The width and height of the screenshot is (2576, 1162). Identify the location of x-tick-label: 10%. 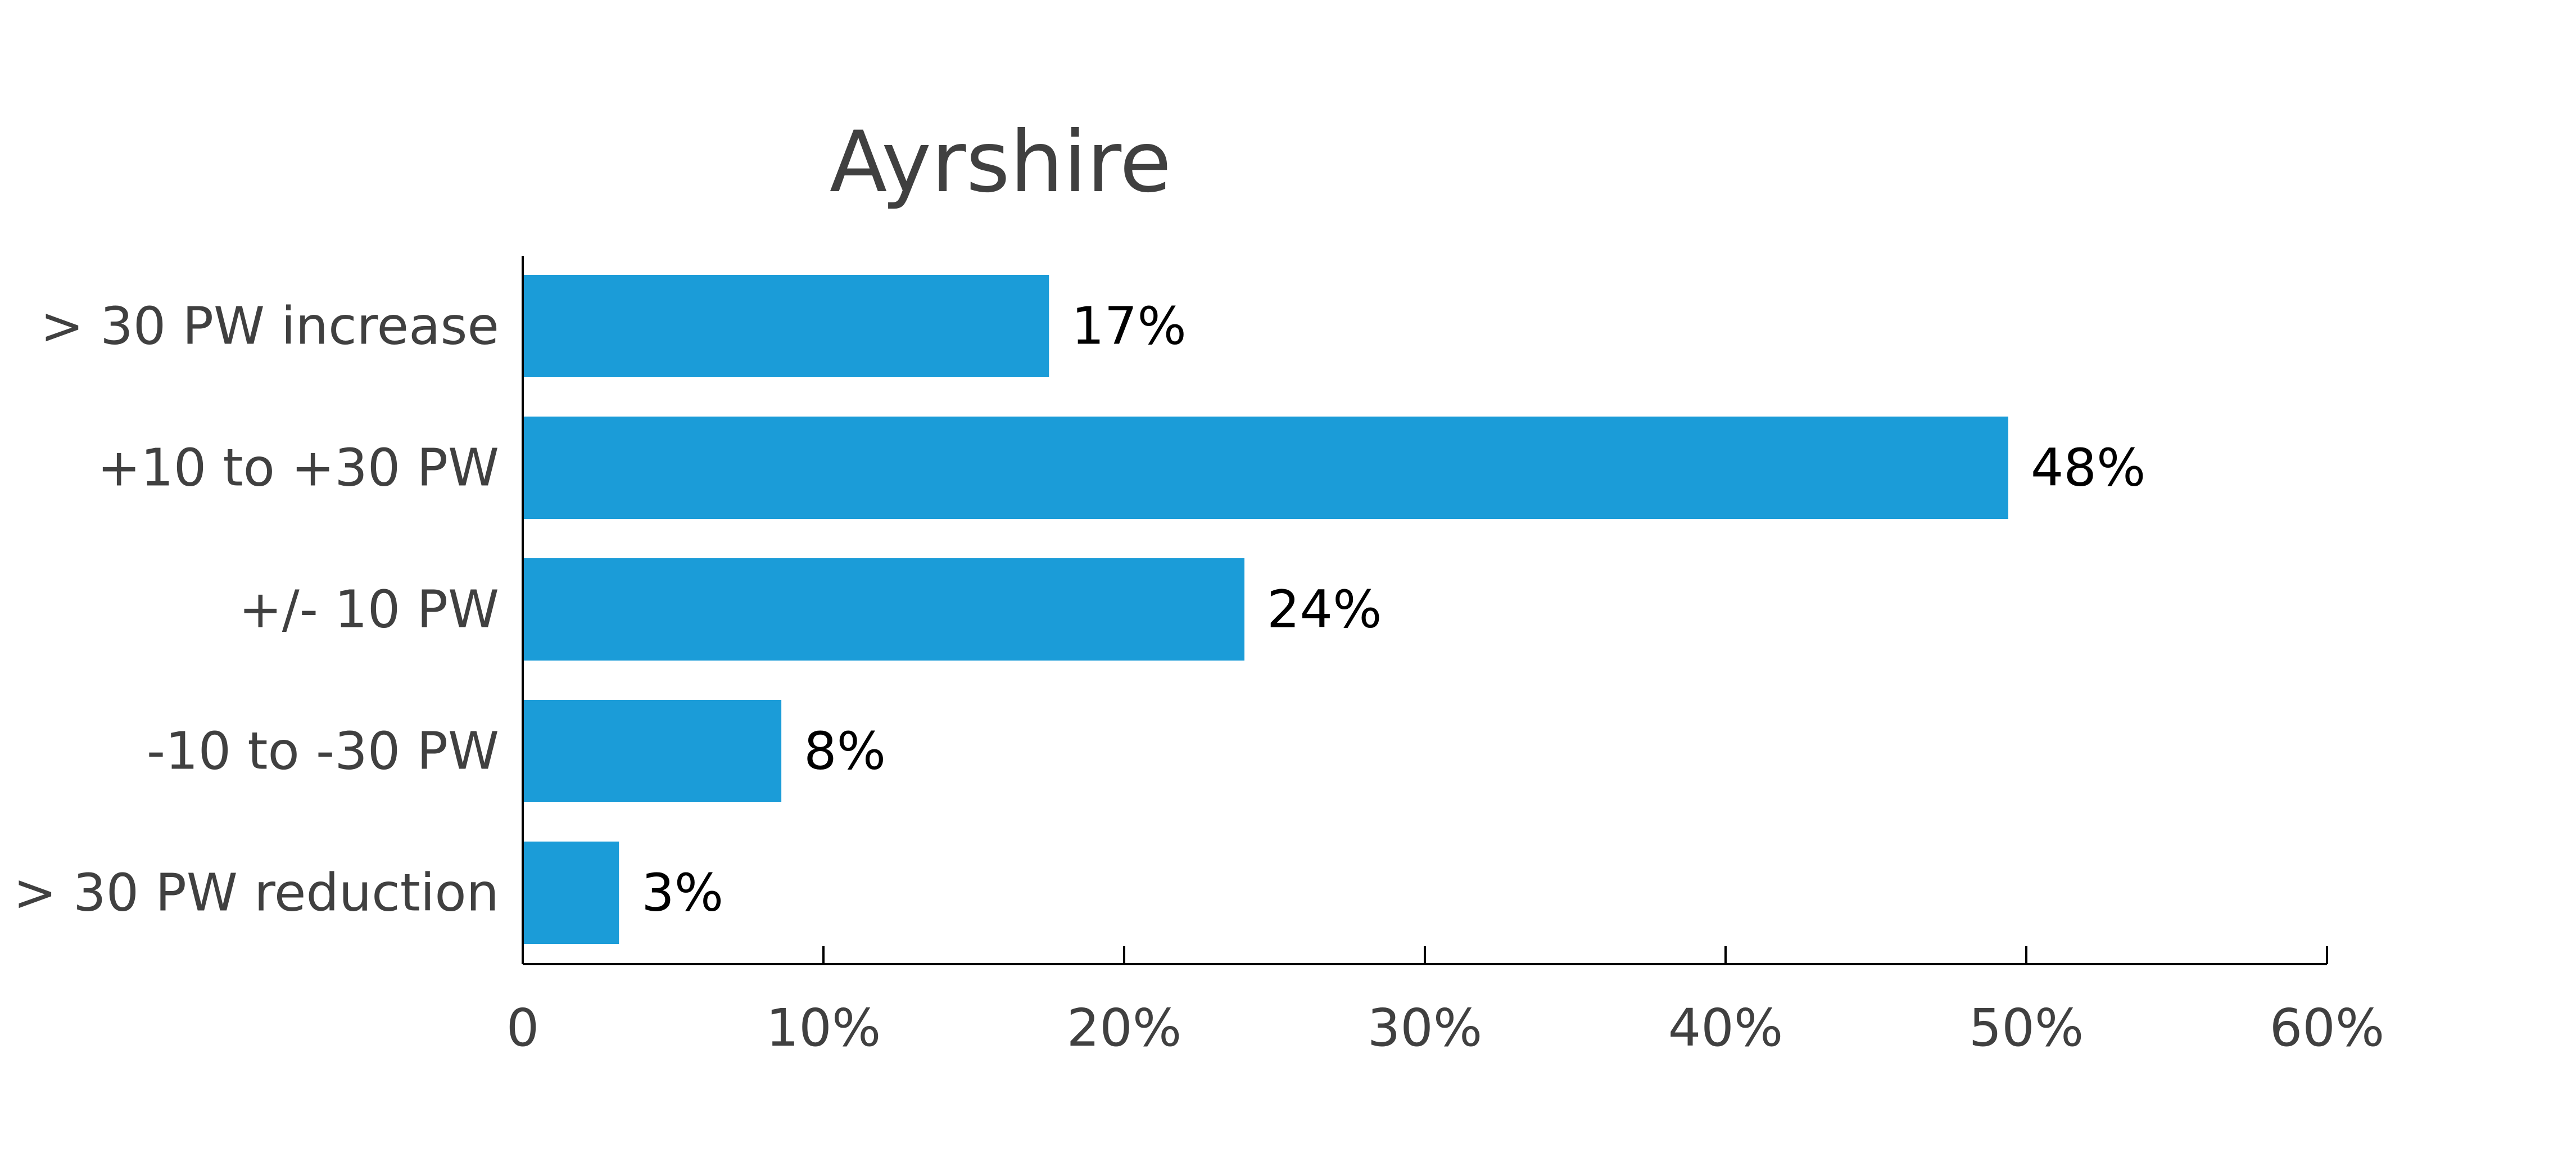
(823, 1028).